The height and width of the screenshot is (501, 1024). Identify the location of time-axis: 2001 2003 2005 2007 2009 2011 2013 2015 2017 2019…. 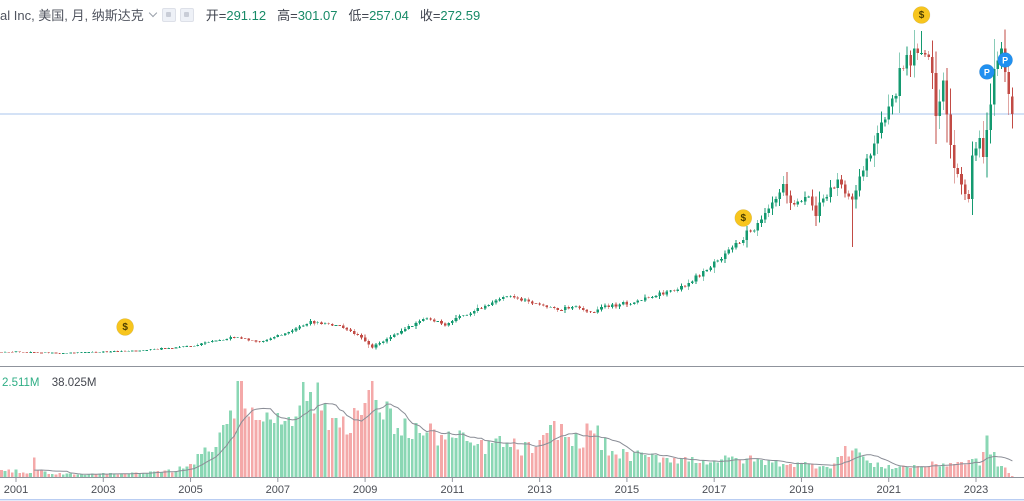
(496, 487).